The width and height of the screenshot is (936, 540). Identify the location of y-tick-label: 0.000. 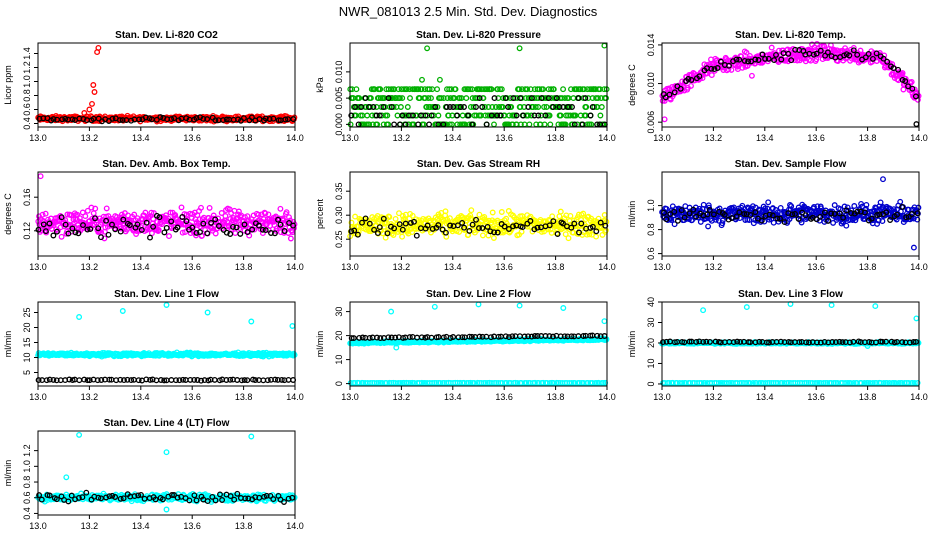
(339, 124).